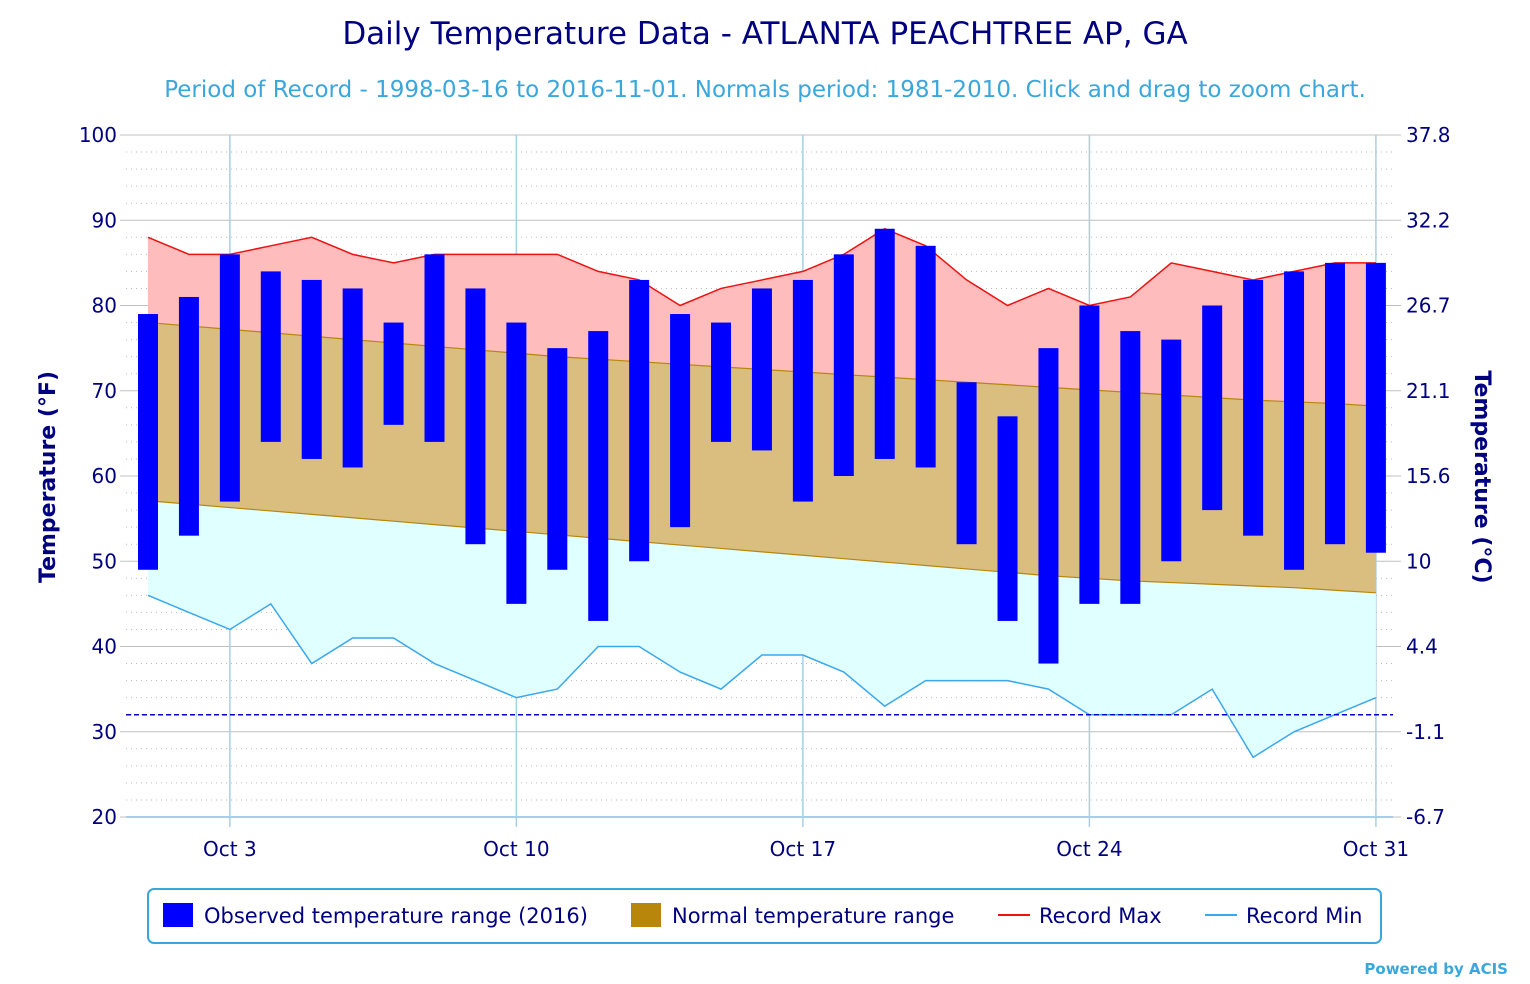 The image size is (1530, 984). I want to click on y-tick-right-label: -1.1, so click(1425, 732).